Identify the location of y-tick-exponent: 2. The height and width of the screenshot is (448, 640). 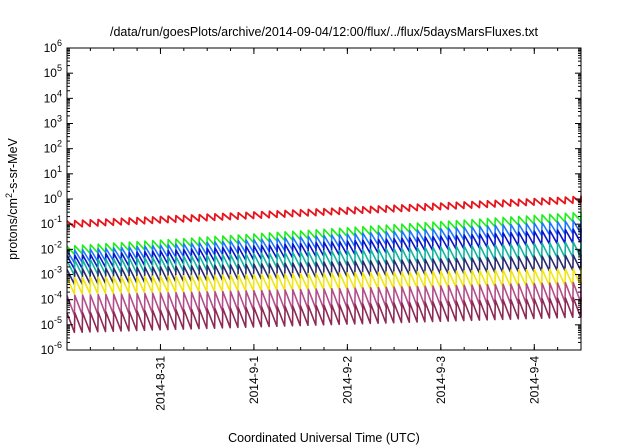
(59, 144).